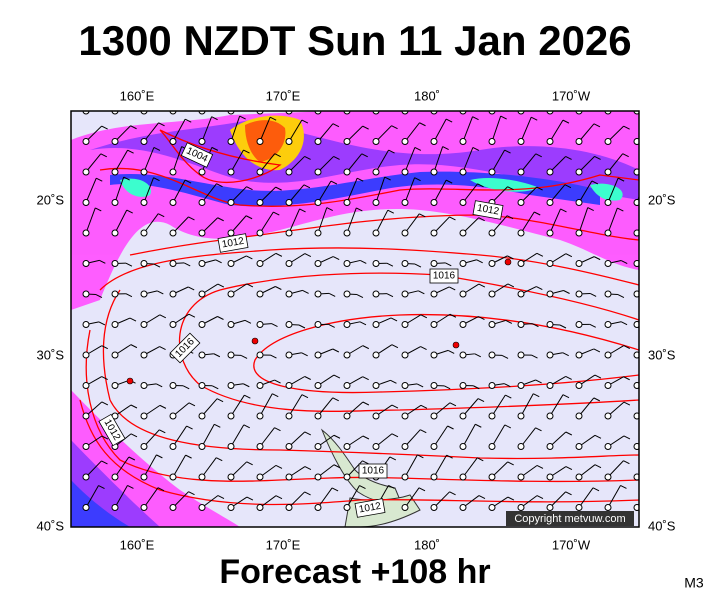 The width and height of the screenshot is (711, 600). Describe the element at coordinates (570, 518) in the screenshot. I see `copyright-box` at that location.